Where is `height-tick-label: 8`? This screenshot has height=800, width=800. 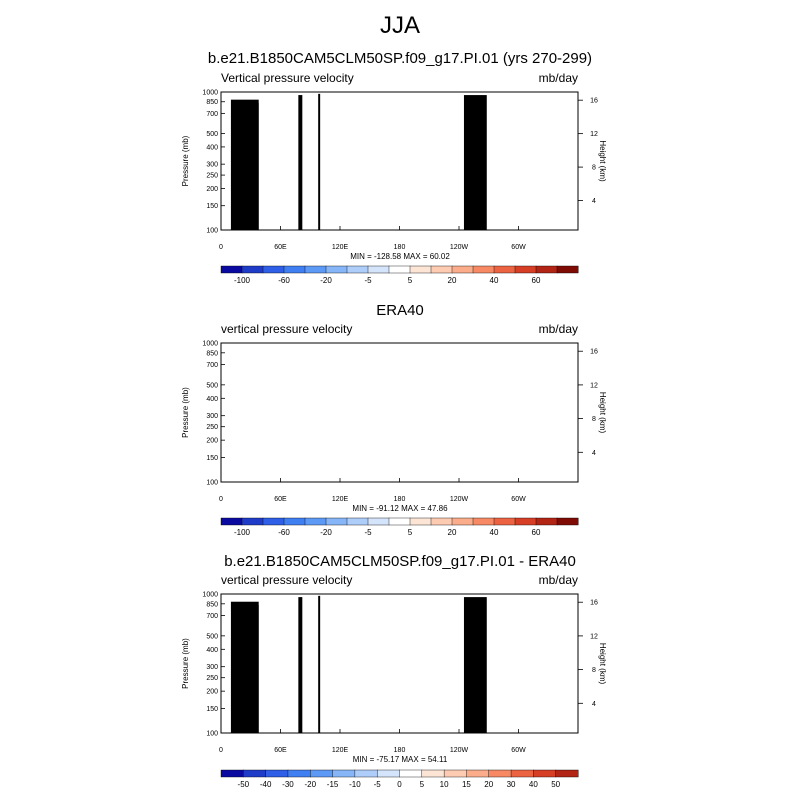 height-tick-label: 8 is located at coordinates (594, 419).